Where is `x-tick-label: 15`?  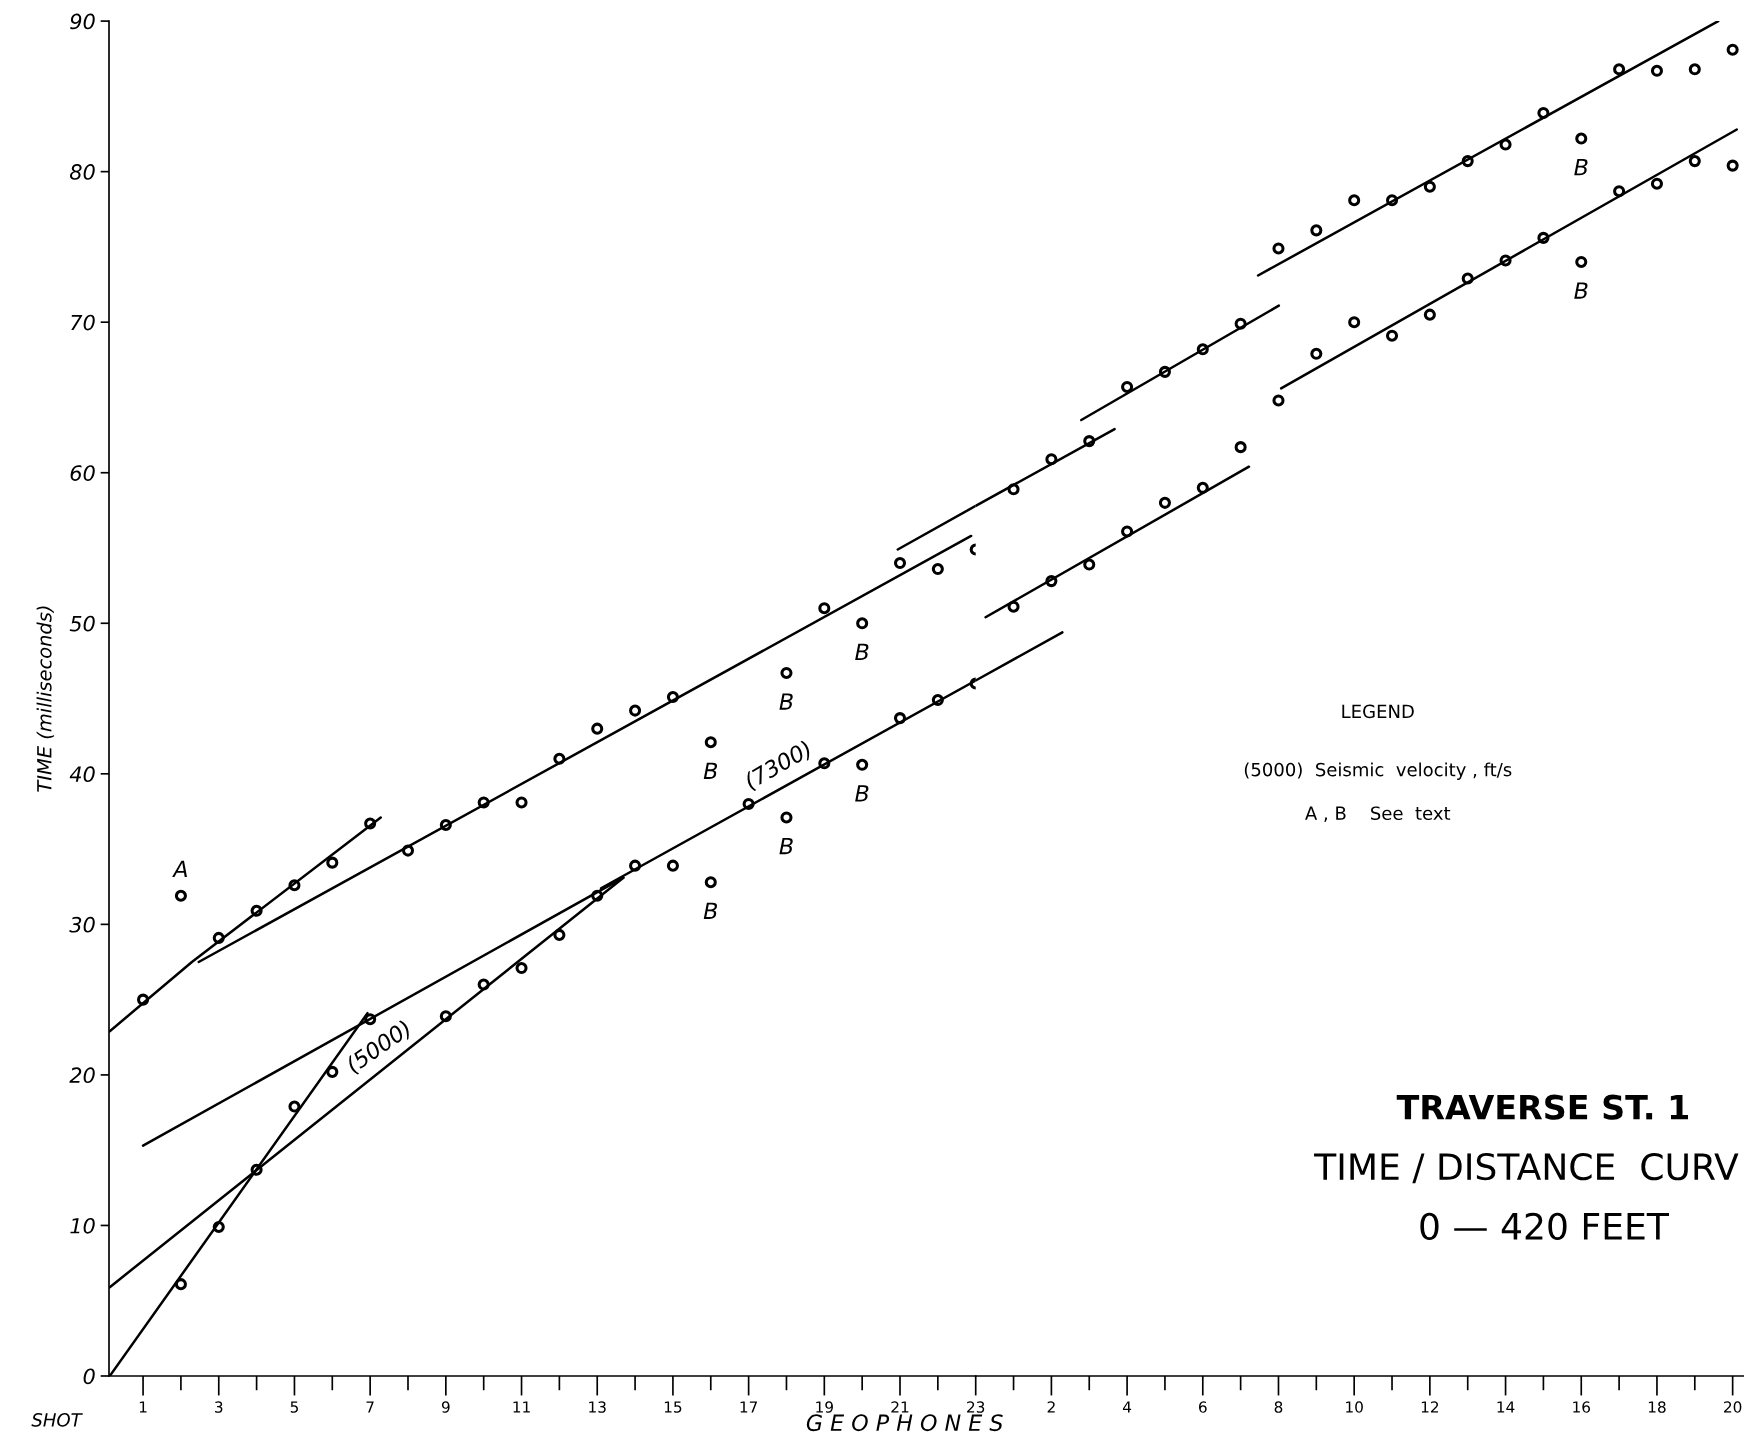 x-tick-label: 15 is located at coordinates (673, 1407).